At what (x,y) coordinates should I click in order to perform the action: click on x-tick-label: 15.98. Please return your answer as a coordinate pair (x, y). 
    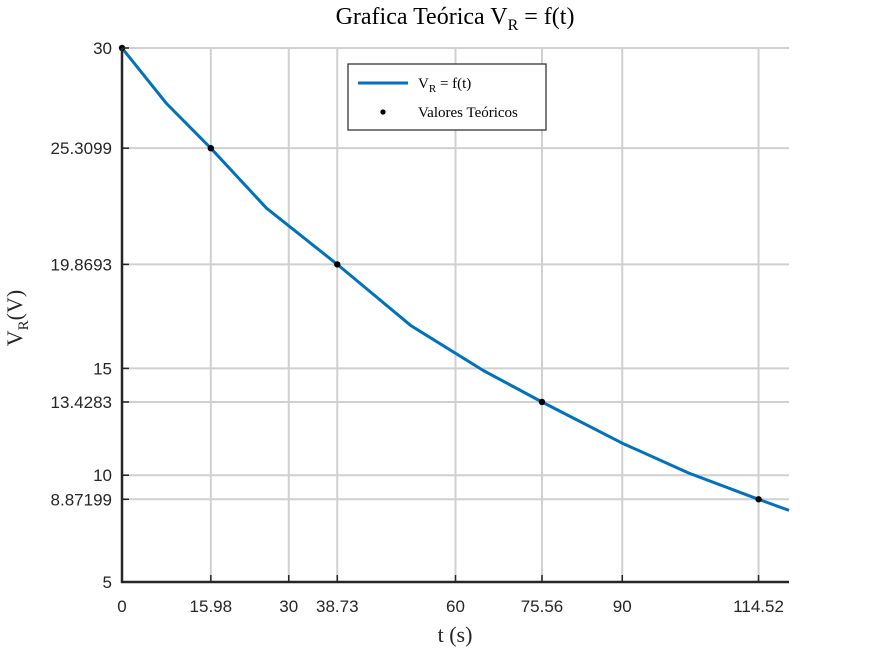
    Looking at the image, I should click on (211, 606).